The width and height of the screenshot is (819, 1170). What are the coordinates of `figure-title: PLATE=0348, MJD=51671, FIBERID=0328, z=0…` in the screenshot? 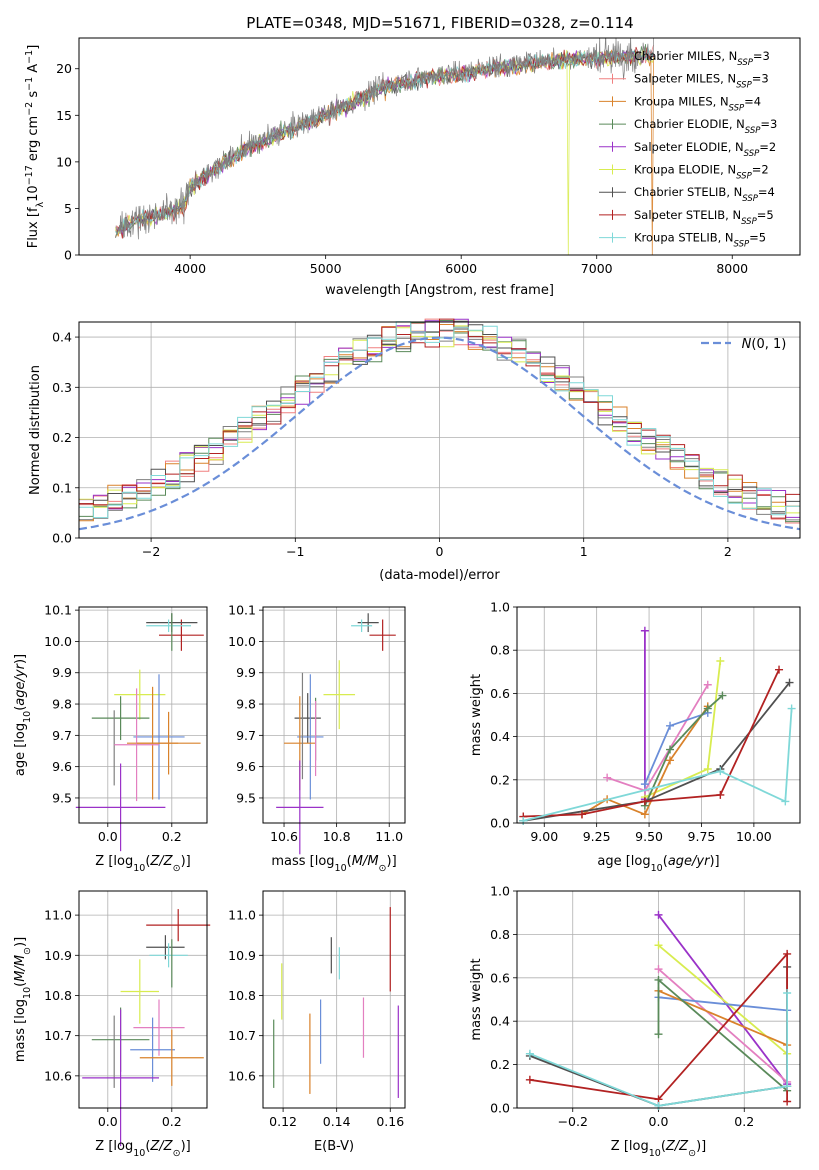 It's located at (439, 23).